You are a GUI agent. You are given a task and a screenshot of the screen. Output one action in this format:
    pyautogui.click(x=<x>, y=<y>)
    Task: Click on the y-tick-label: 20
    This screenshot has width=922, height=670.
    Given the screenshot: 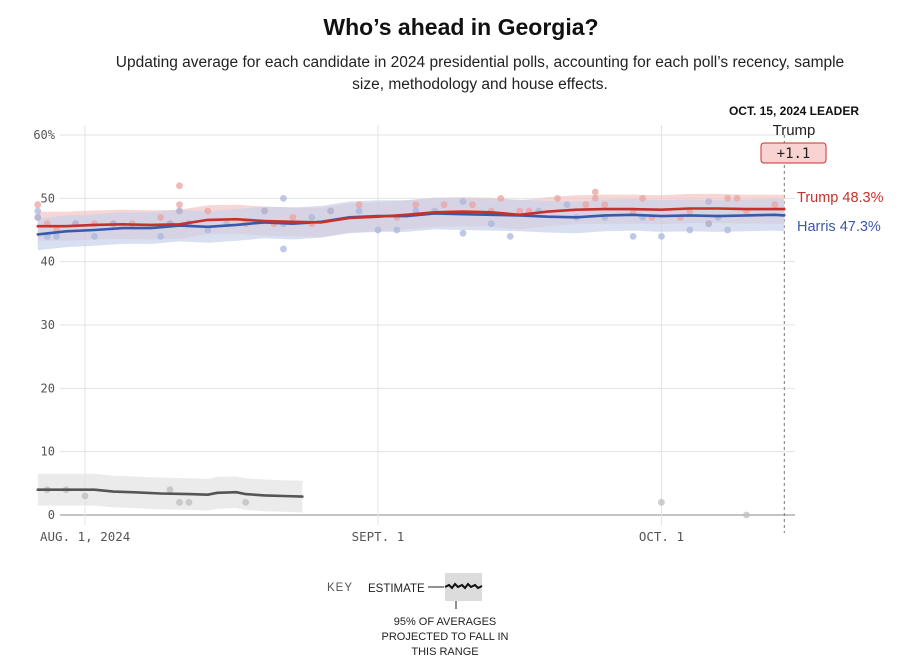 What is the action you would take?
    pyautogui.click(x=48, y=388)
    